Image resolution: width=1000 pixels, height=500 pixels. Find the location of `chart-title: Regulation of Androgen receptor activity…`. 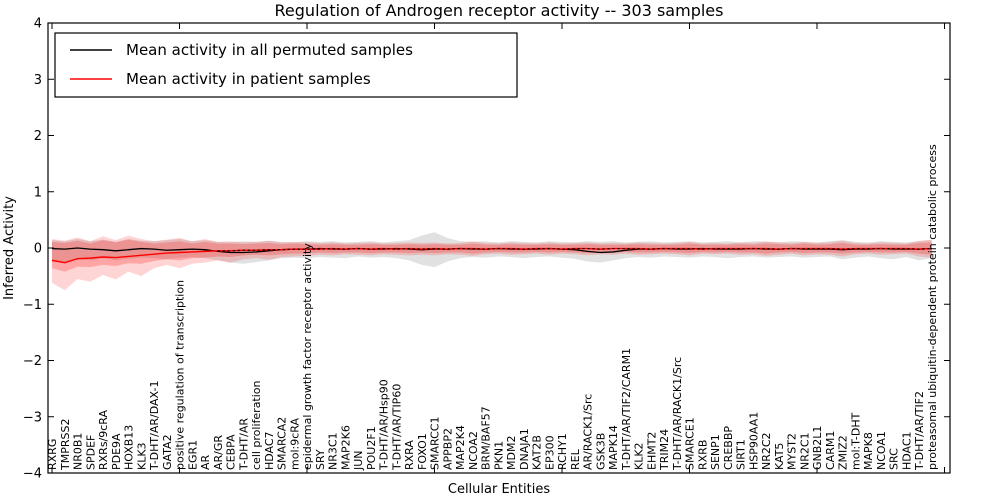

chart-title: Regulation of Androgen receptor activity… is located at coordinates (499, 10).